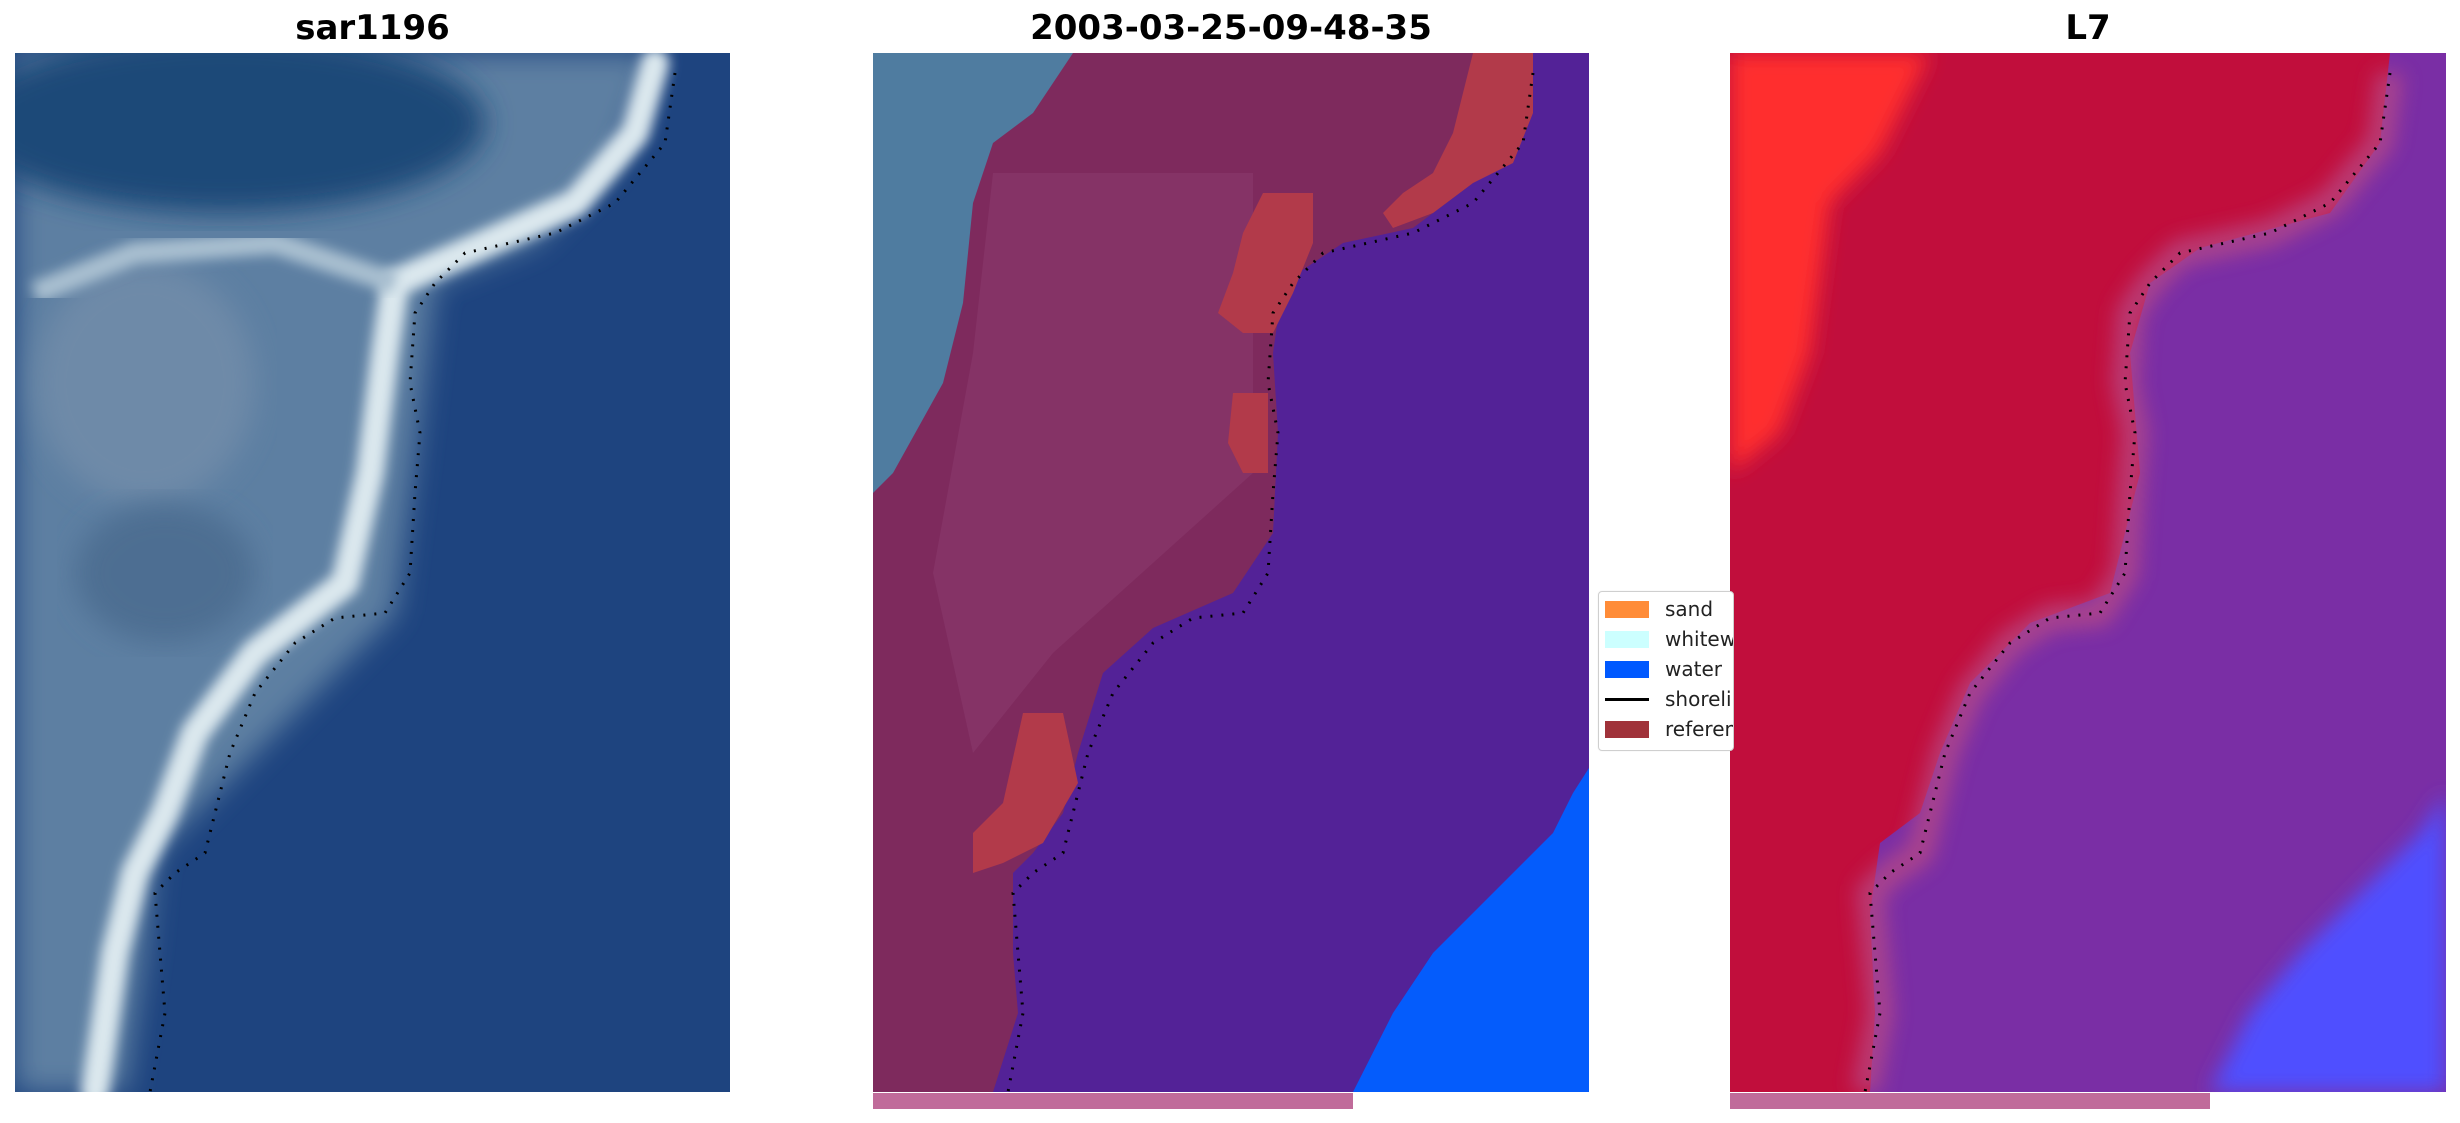 The width and height of the screenshot is (2460, 1123). Describe the element at coordinates (1656, 609) in the screenshot. I see `legend-item-sand: sand` at that location.